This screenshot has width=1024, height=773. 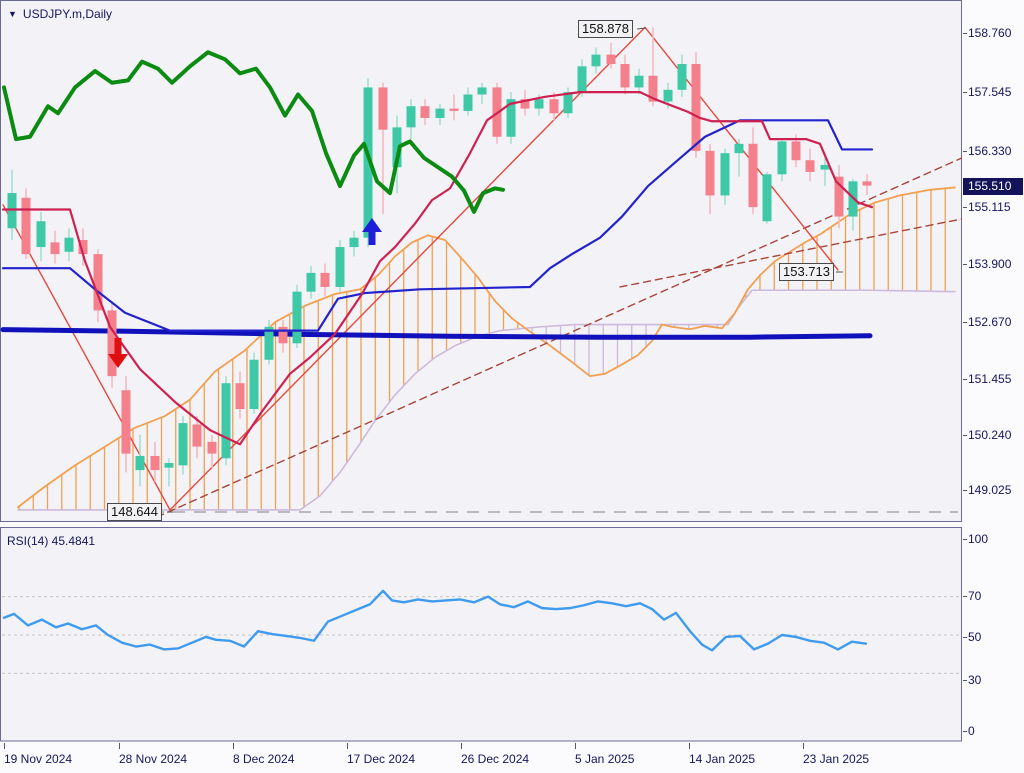 I want to click on price-tick-label: 150.240, so click(x=987, y=435).